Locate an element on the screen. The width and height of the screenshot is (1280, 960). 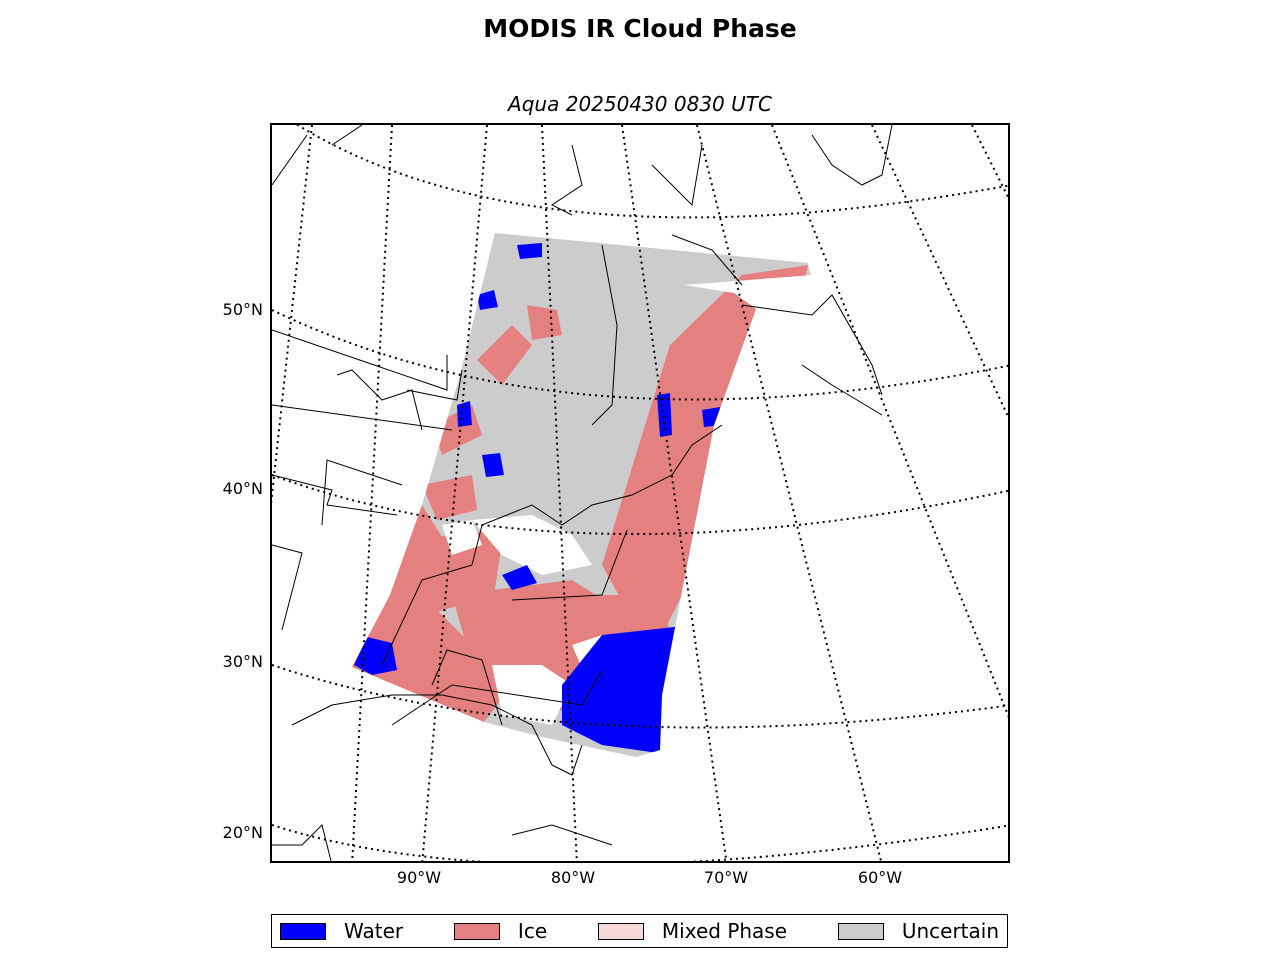
lat-label-20n: 20°N is located at coordinates (242, 832).